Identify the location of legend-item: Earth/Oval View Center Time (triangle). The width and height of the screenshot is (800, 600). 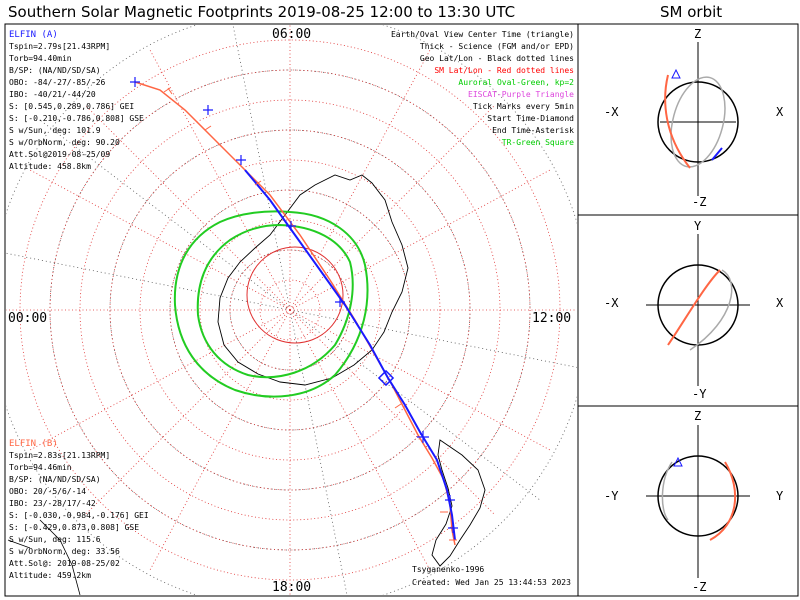
(482, 34).